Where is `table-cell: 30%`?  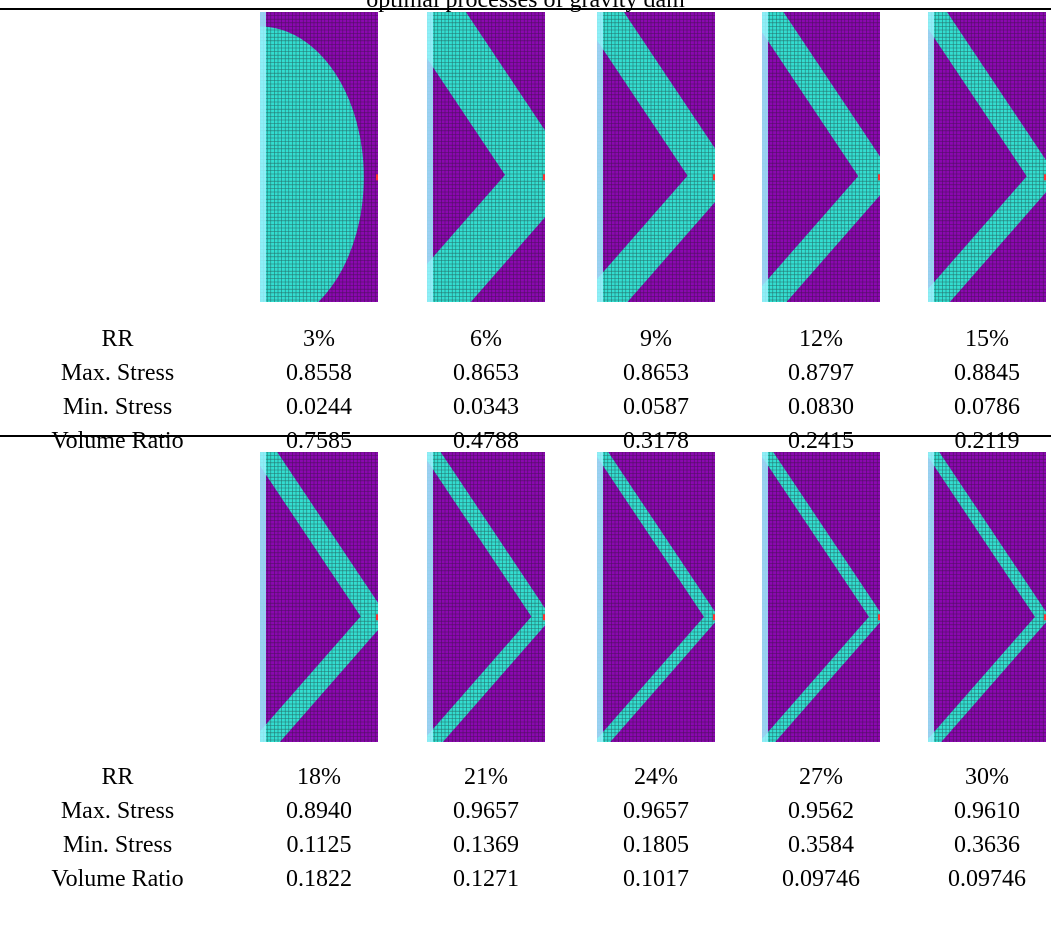
table-cell: 30% is located at coordinates (987, 777).